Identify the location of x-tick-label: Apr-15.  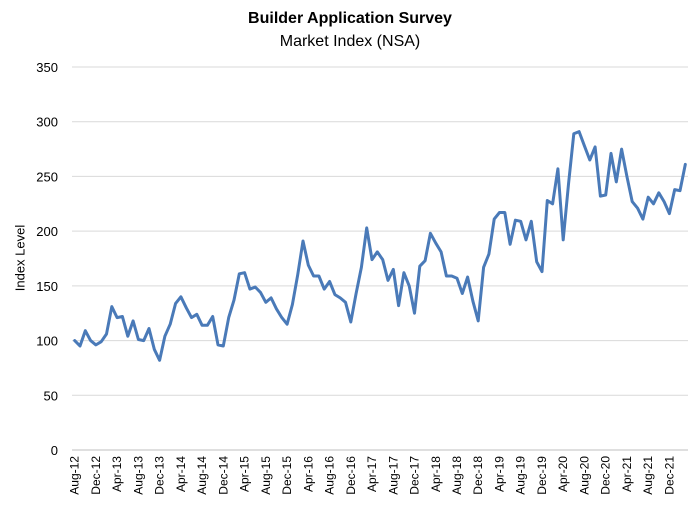
(245, 474).